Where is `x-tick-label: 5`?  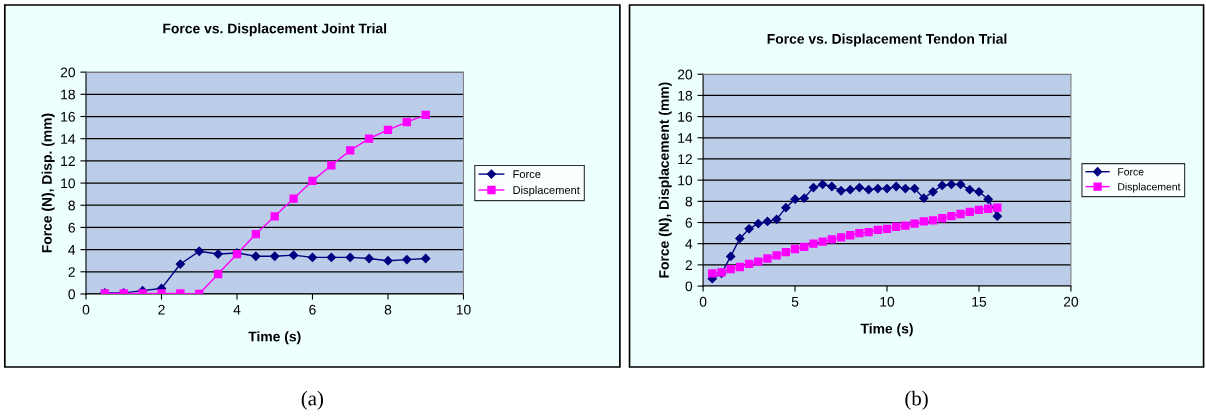 x-tick-label: 5 is located at coordinates (795, 301).